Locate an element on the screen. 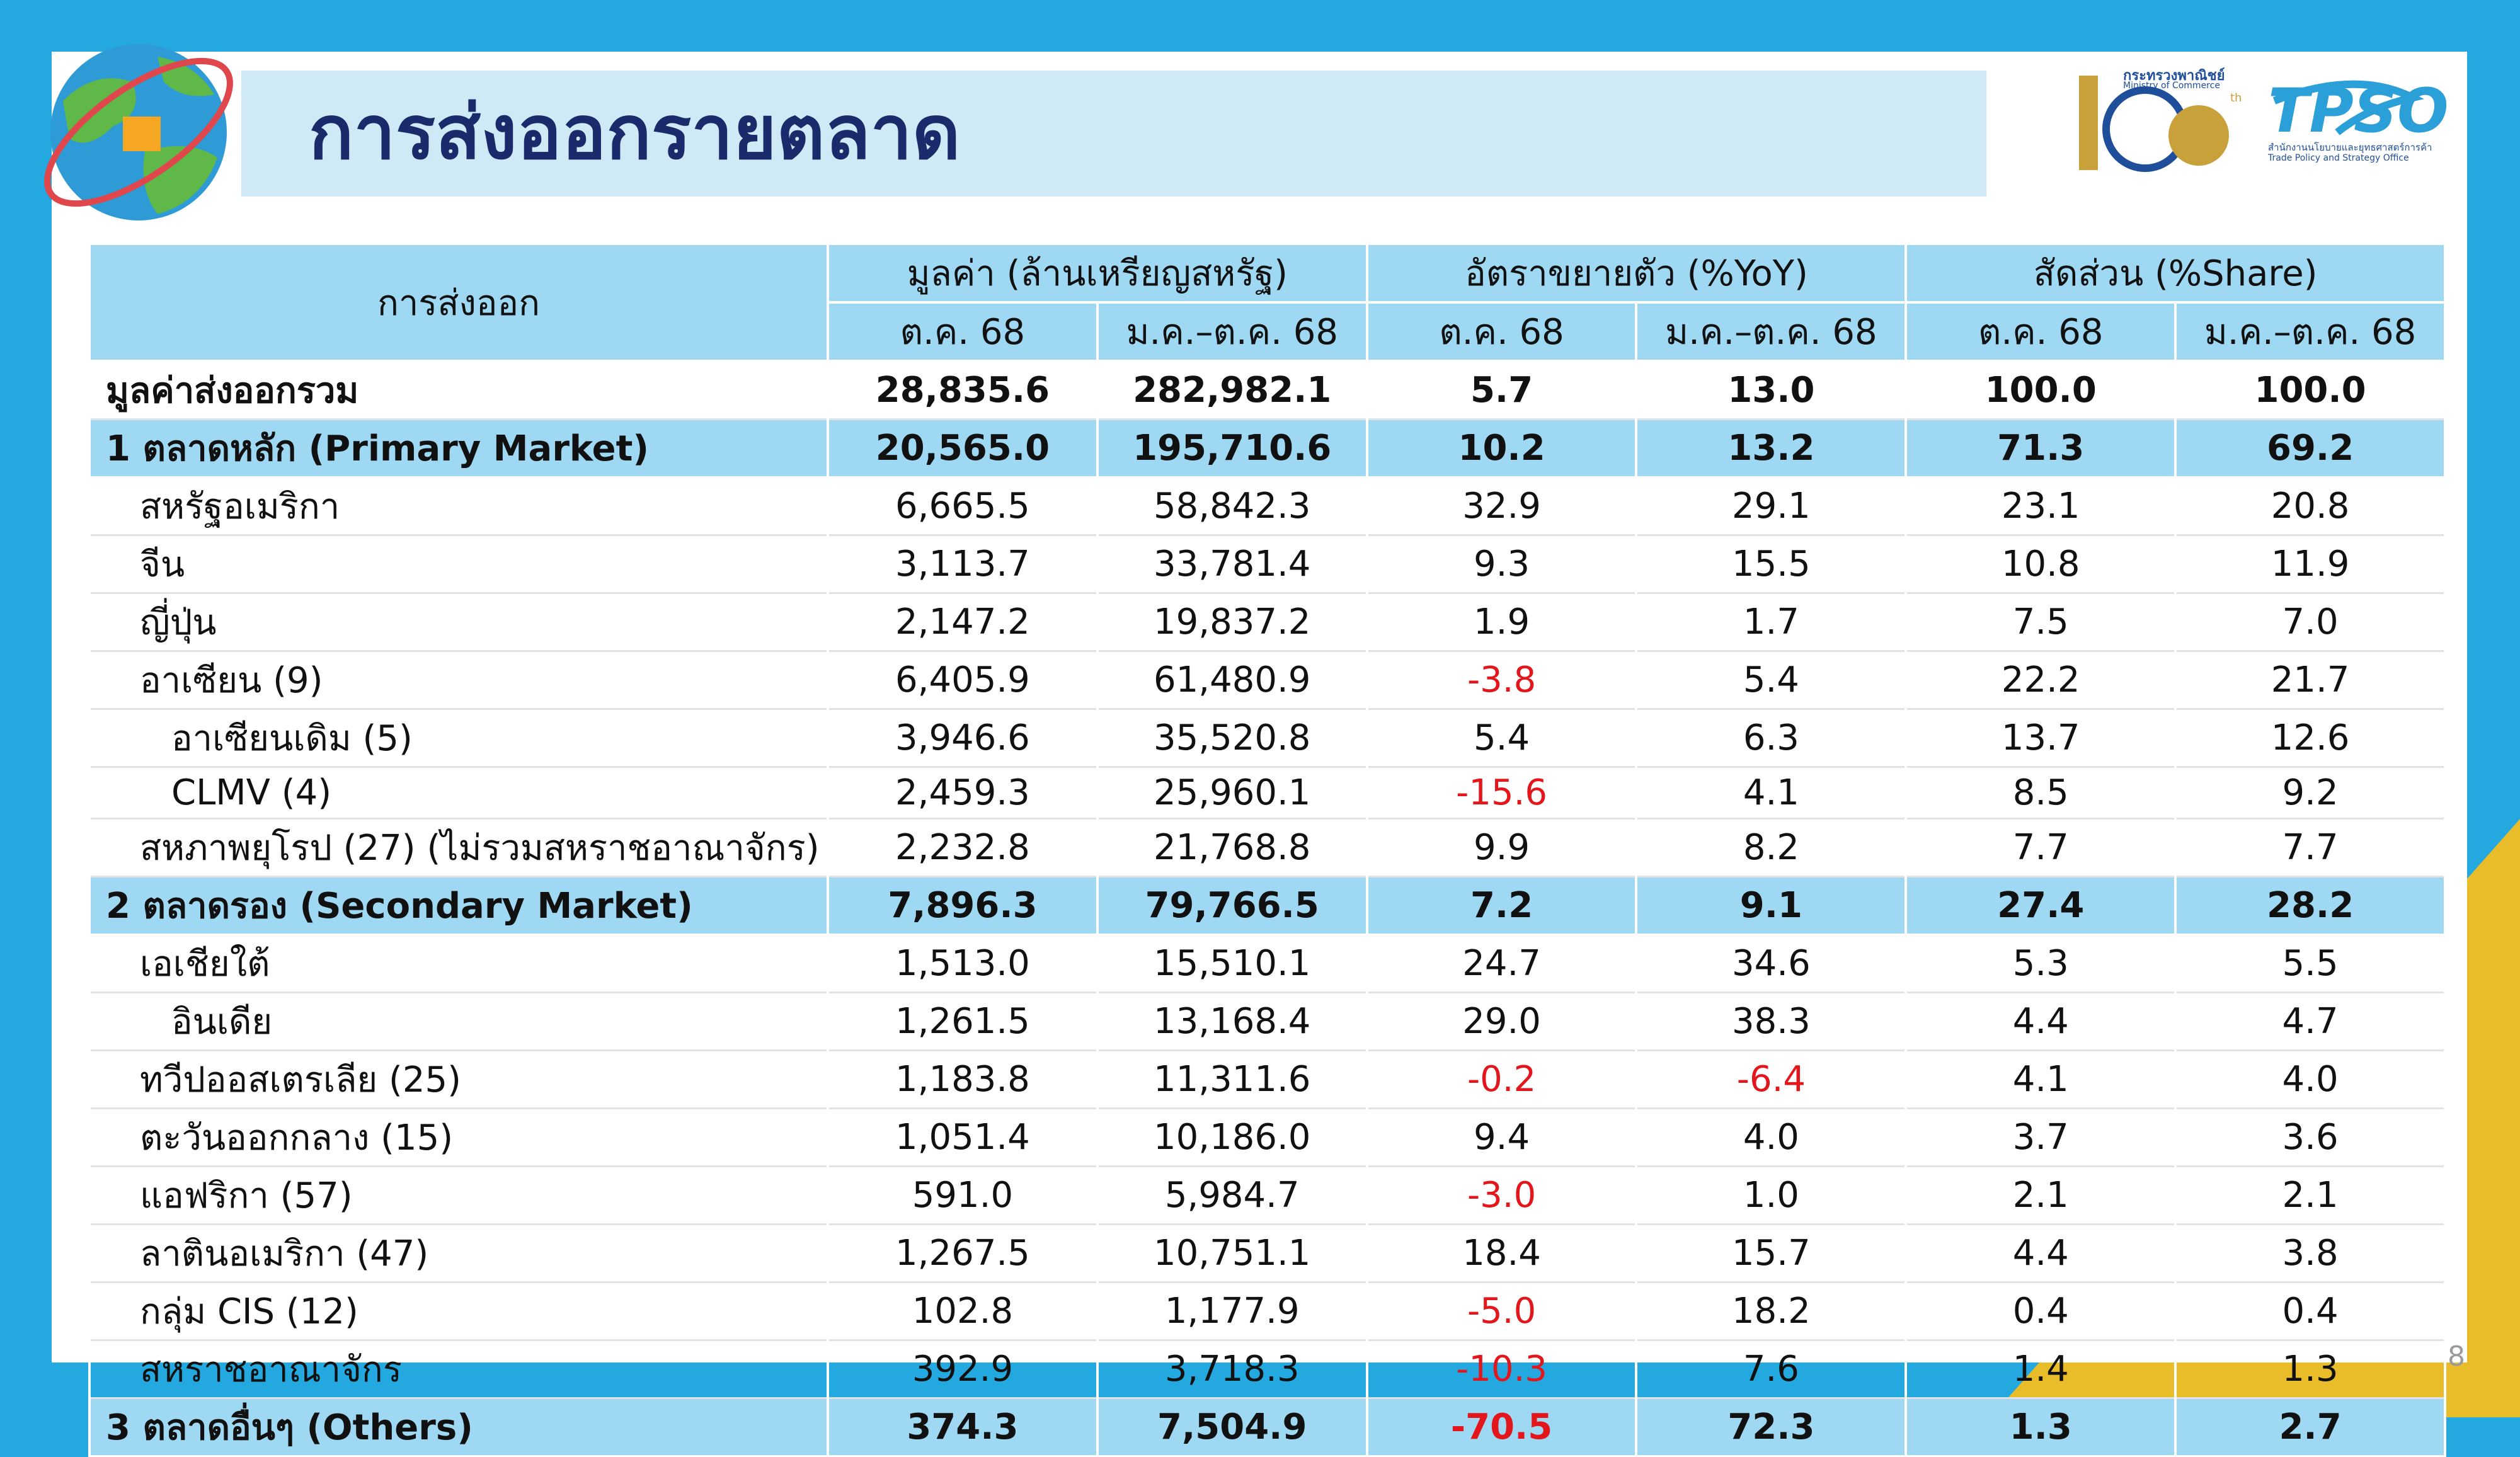 The image size is (2520, 1457). row-label: จีน is located at coordinates (458, 564).